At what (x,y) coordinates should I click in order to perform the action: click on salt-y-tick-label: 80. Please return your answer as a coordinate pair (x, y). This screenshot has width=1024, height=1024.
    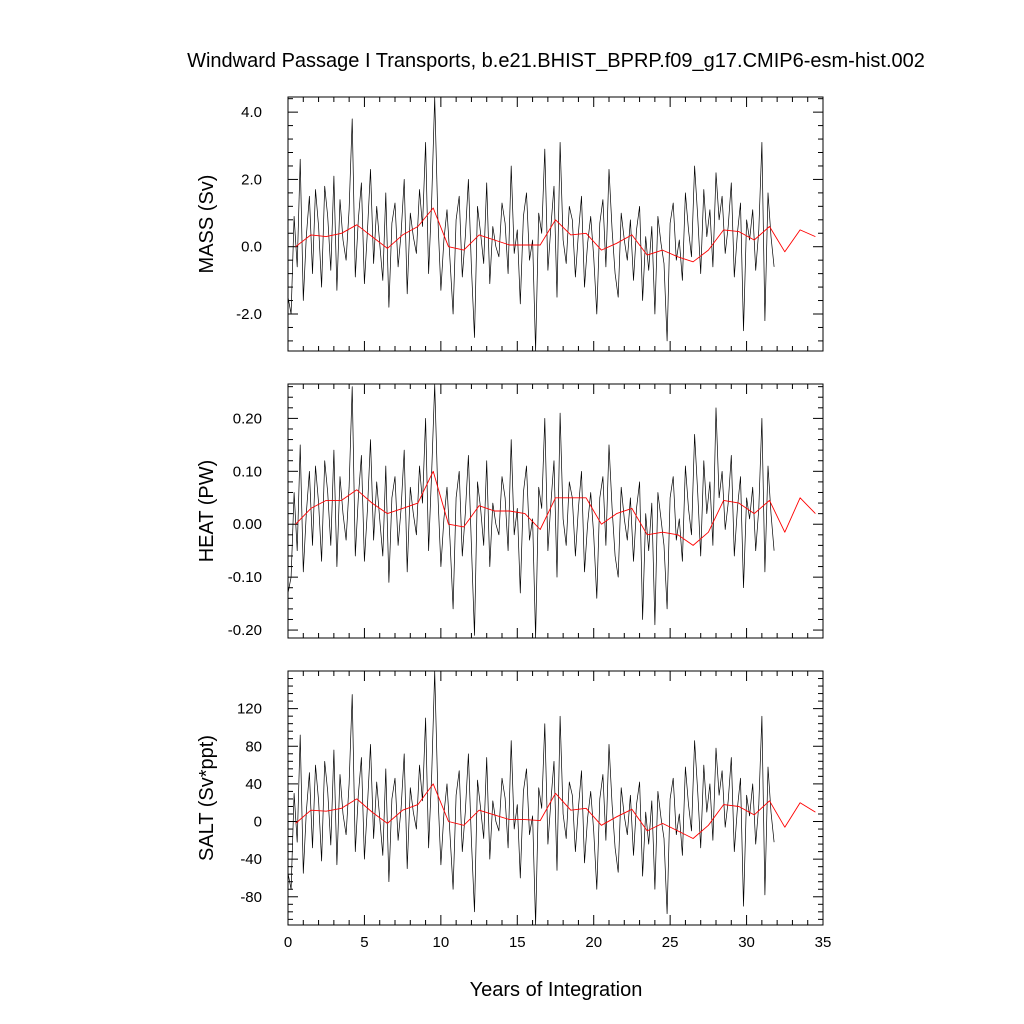
    Looking at the image, I should click on (253, 746).